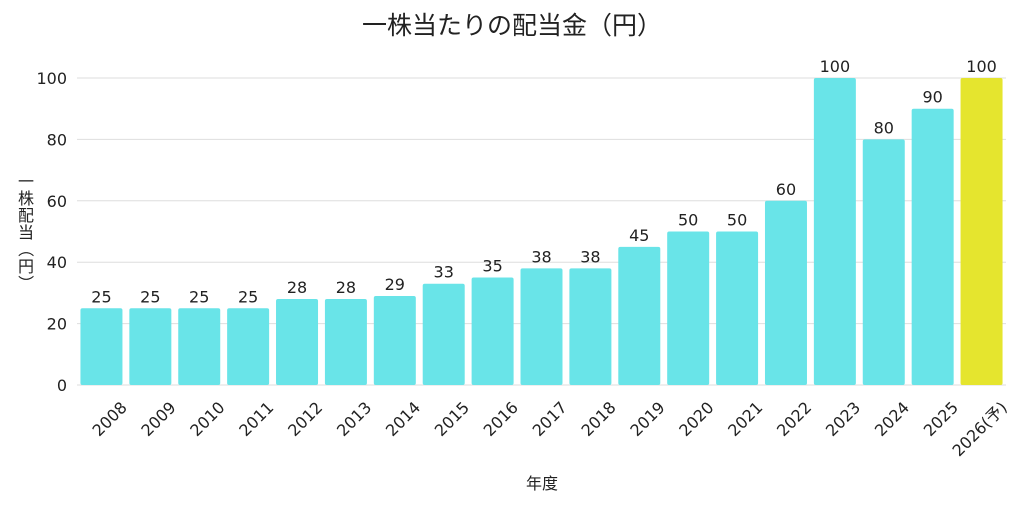  What do you see at coordinates (884, 127) in the screenshot?
I see `data-label: 80` at bounding box center [884, 127].